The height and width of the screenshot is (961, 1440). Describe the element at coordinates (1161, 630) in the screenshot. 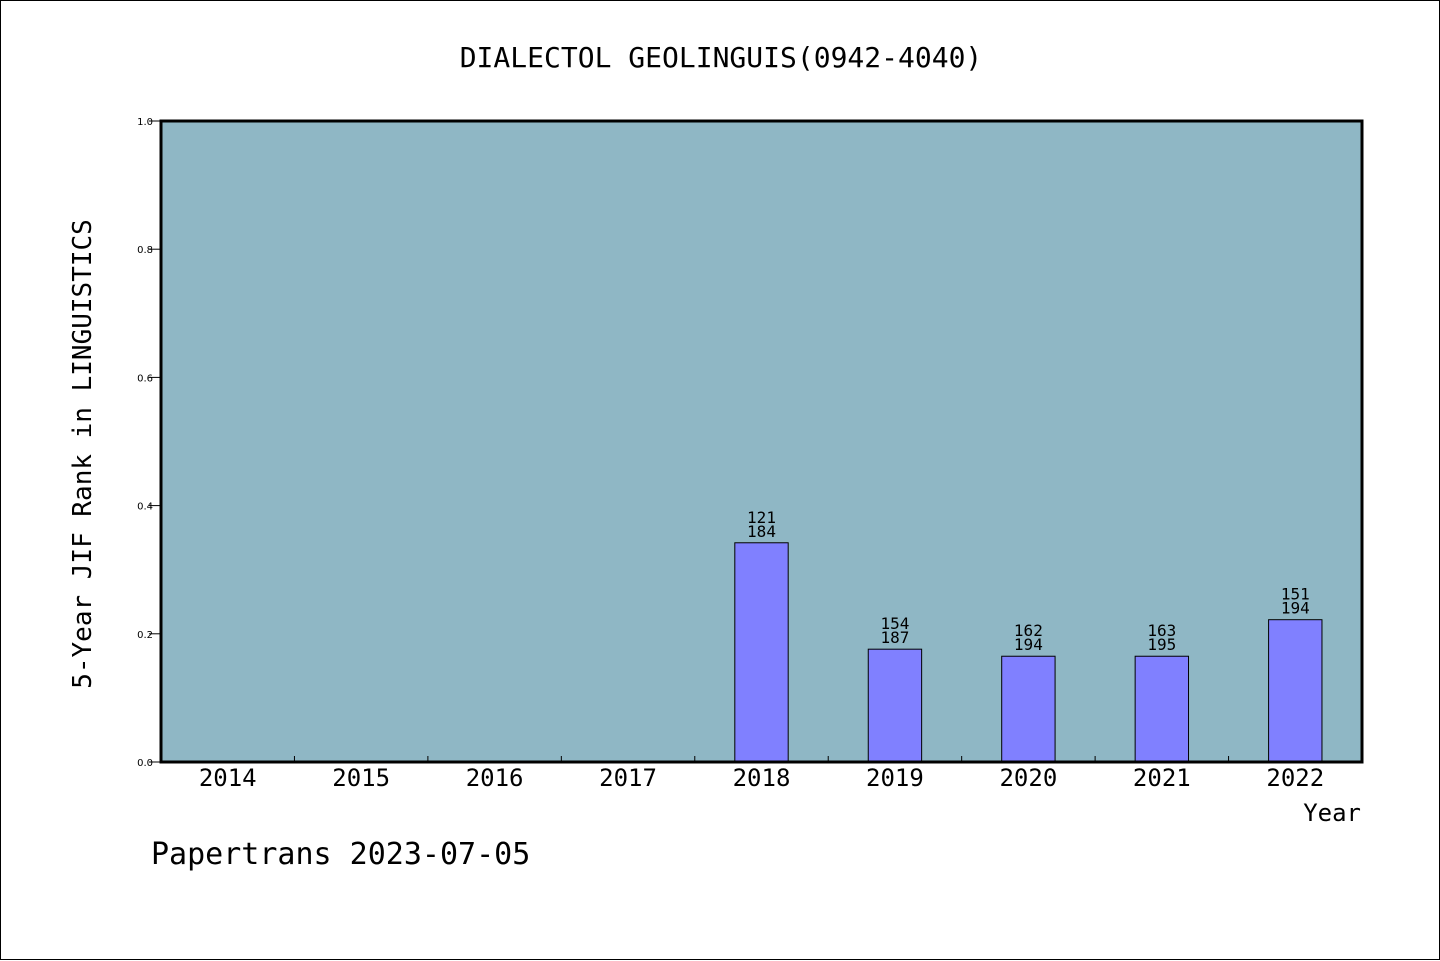

I see `bar-rank-label: 163` at that location.